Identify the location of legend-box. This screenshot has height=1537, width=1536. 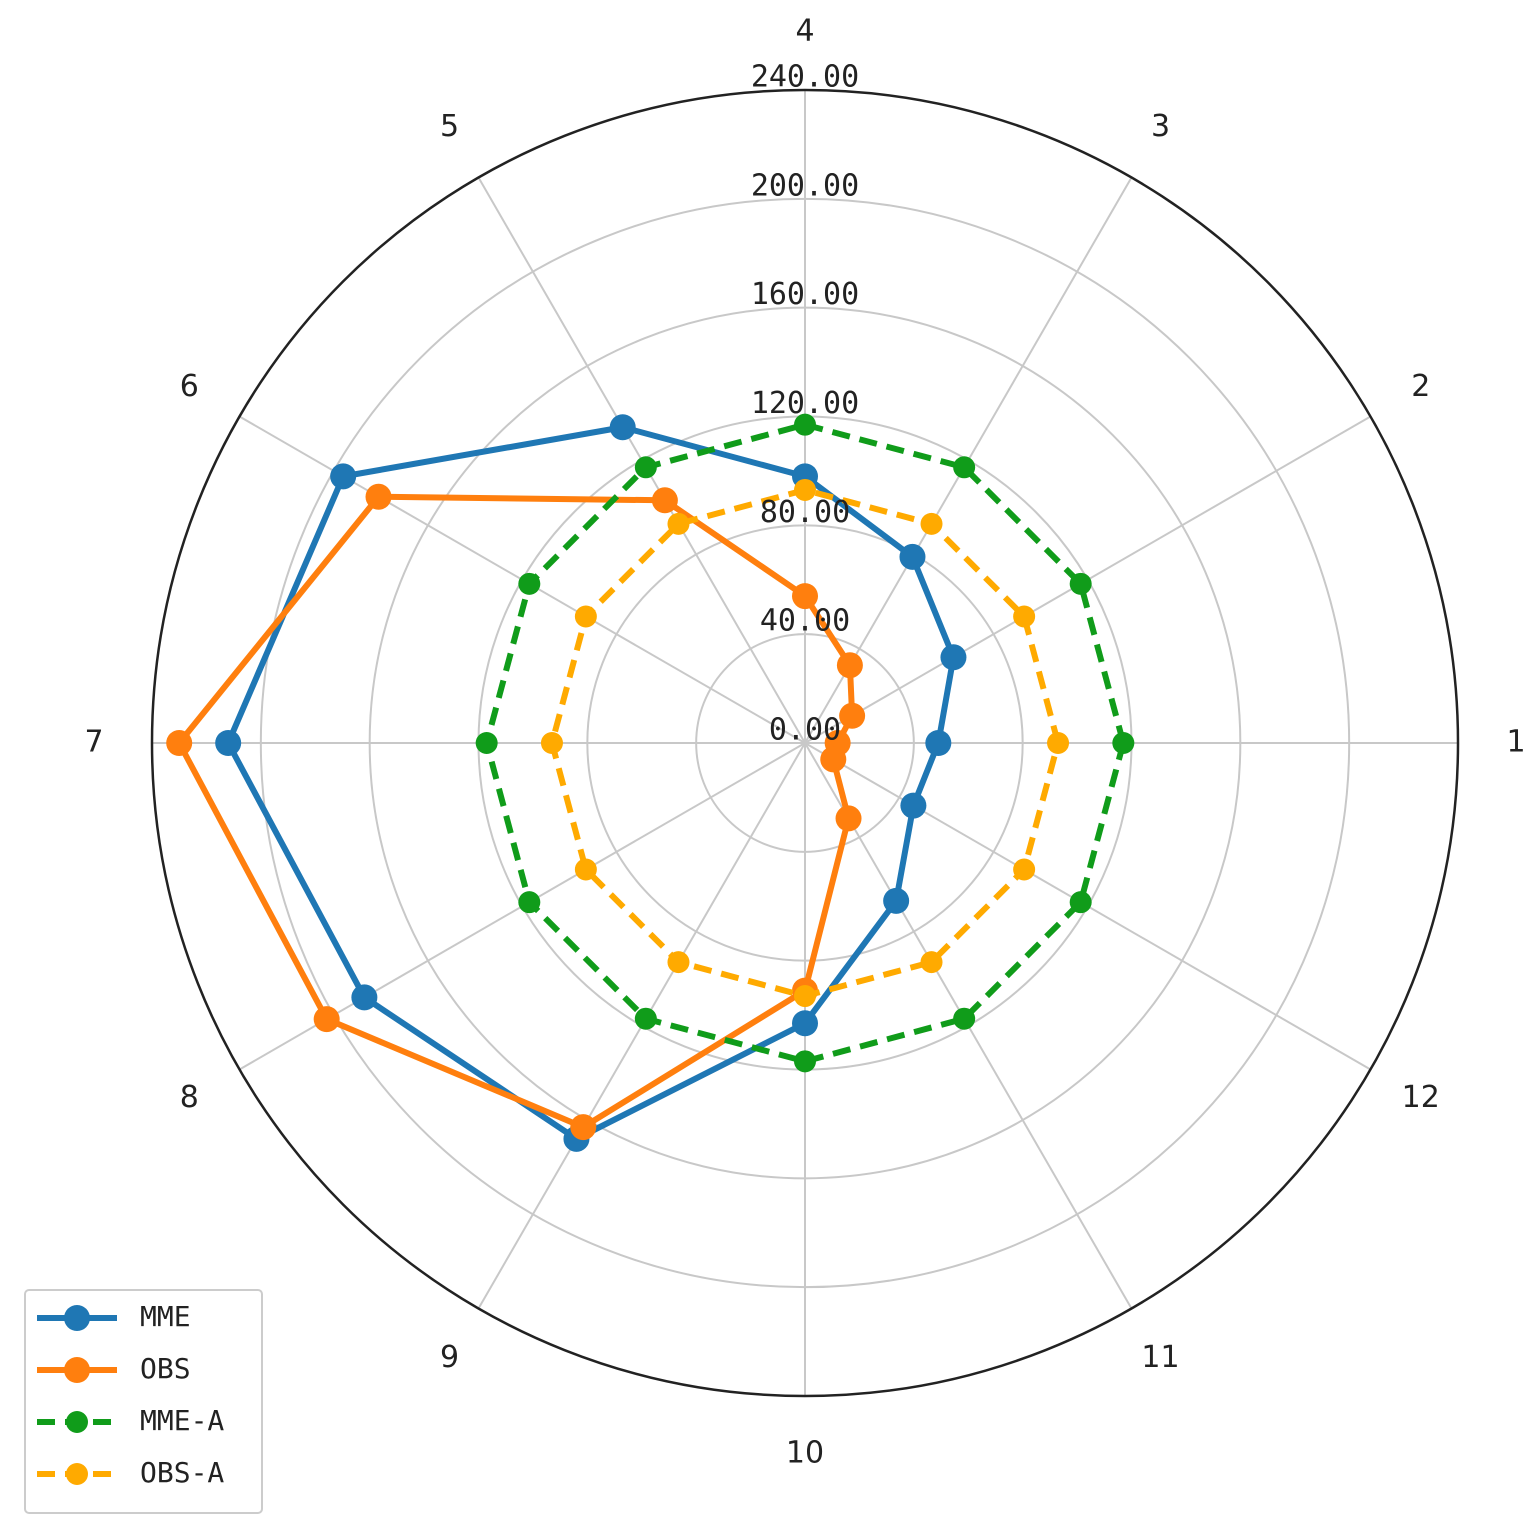
(143, 1401).